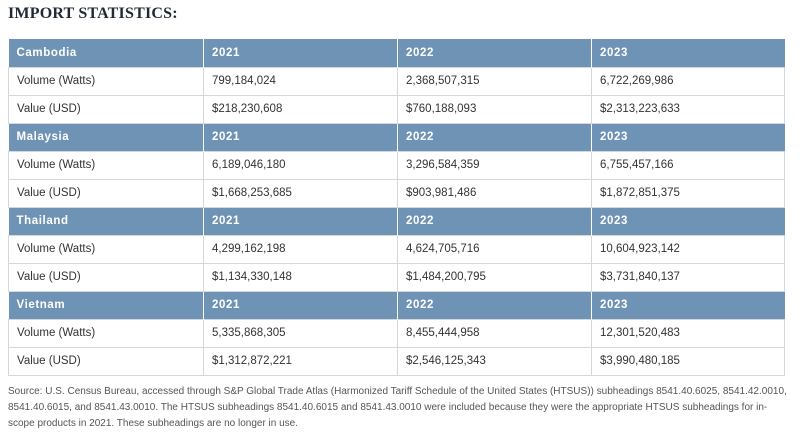 This screenshot has height=439, width=800. I want to click on table-cell-value: 4,299,162,198, so click(300, 249).